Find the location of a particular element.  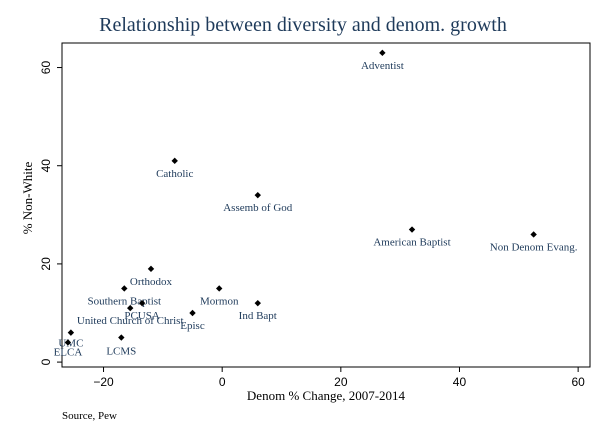

source-note: Source, Pew is located at coordinates (89, 416).